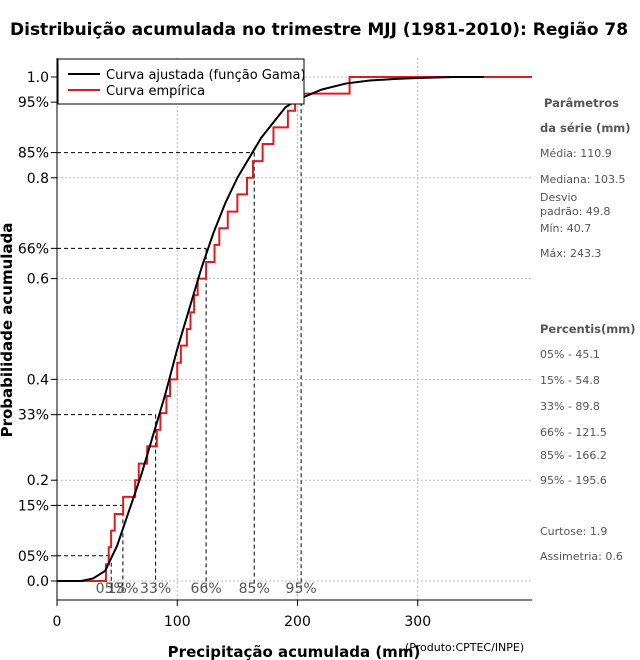 The height and width of the screenshot is (660, 640). I want to click on percentile-y-label: 15%, so click(33, 506).